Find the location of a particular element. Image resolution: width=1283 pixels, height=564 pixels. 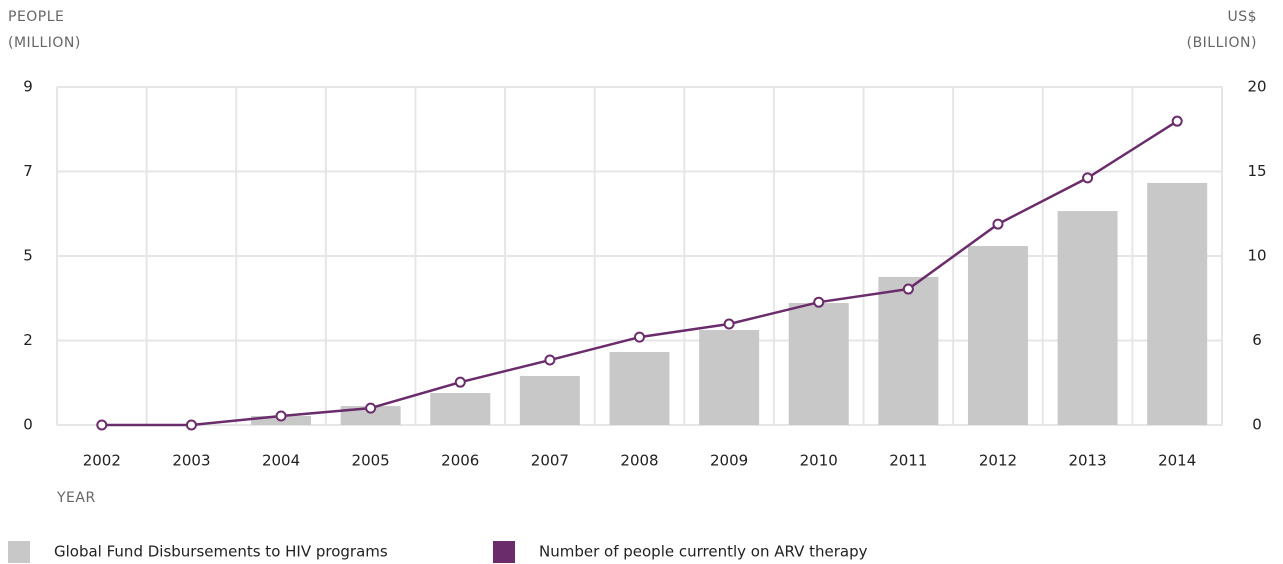

y-tick-label: 9 is located at coordinates (28, 87).